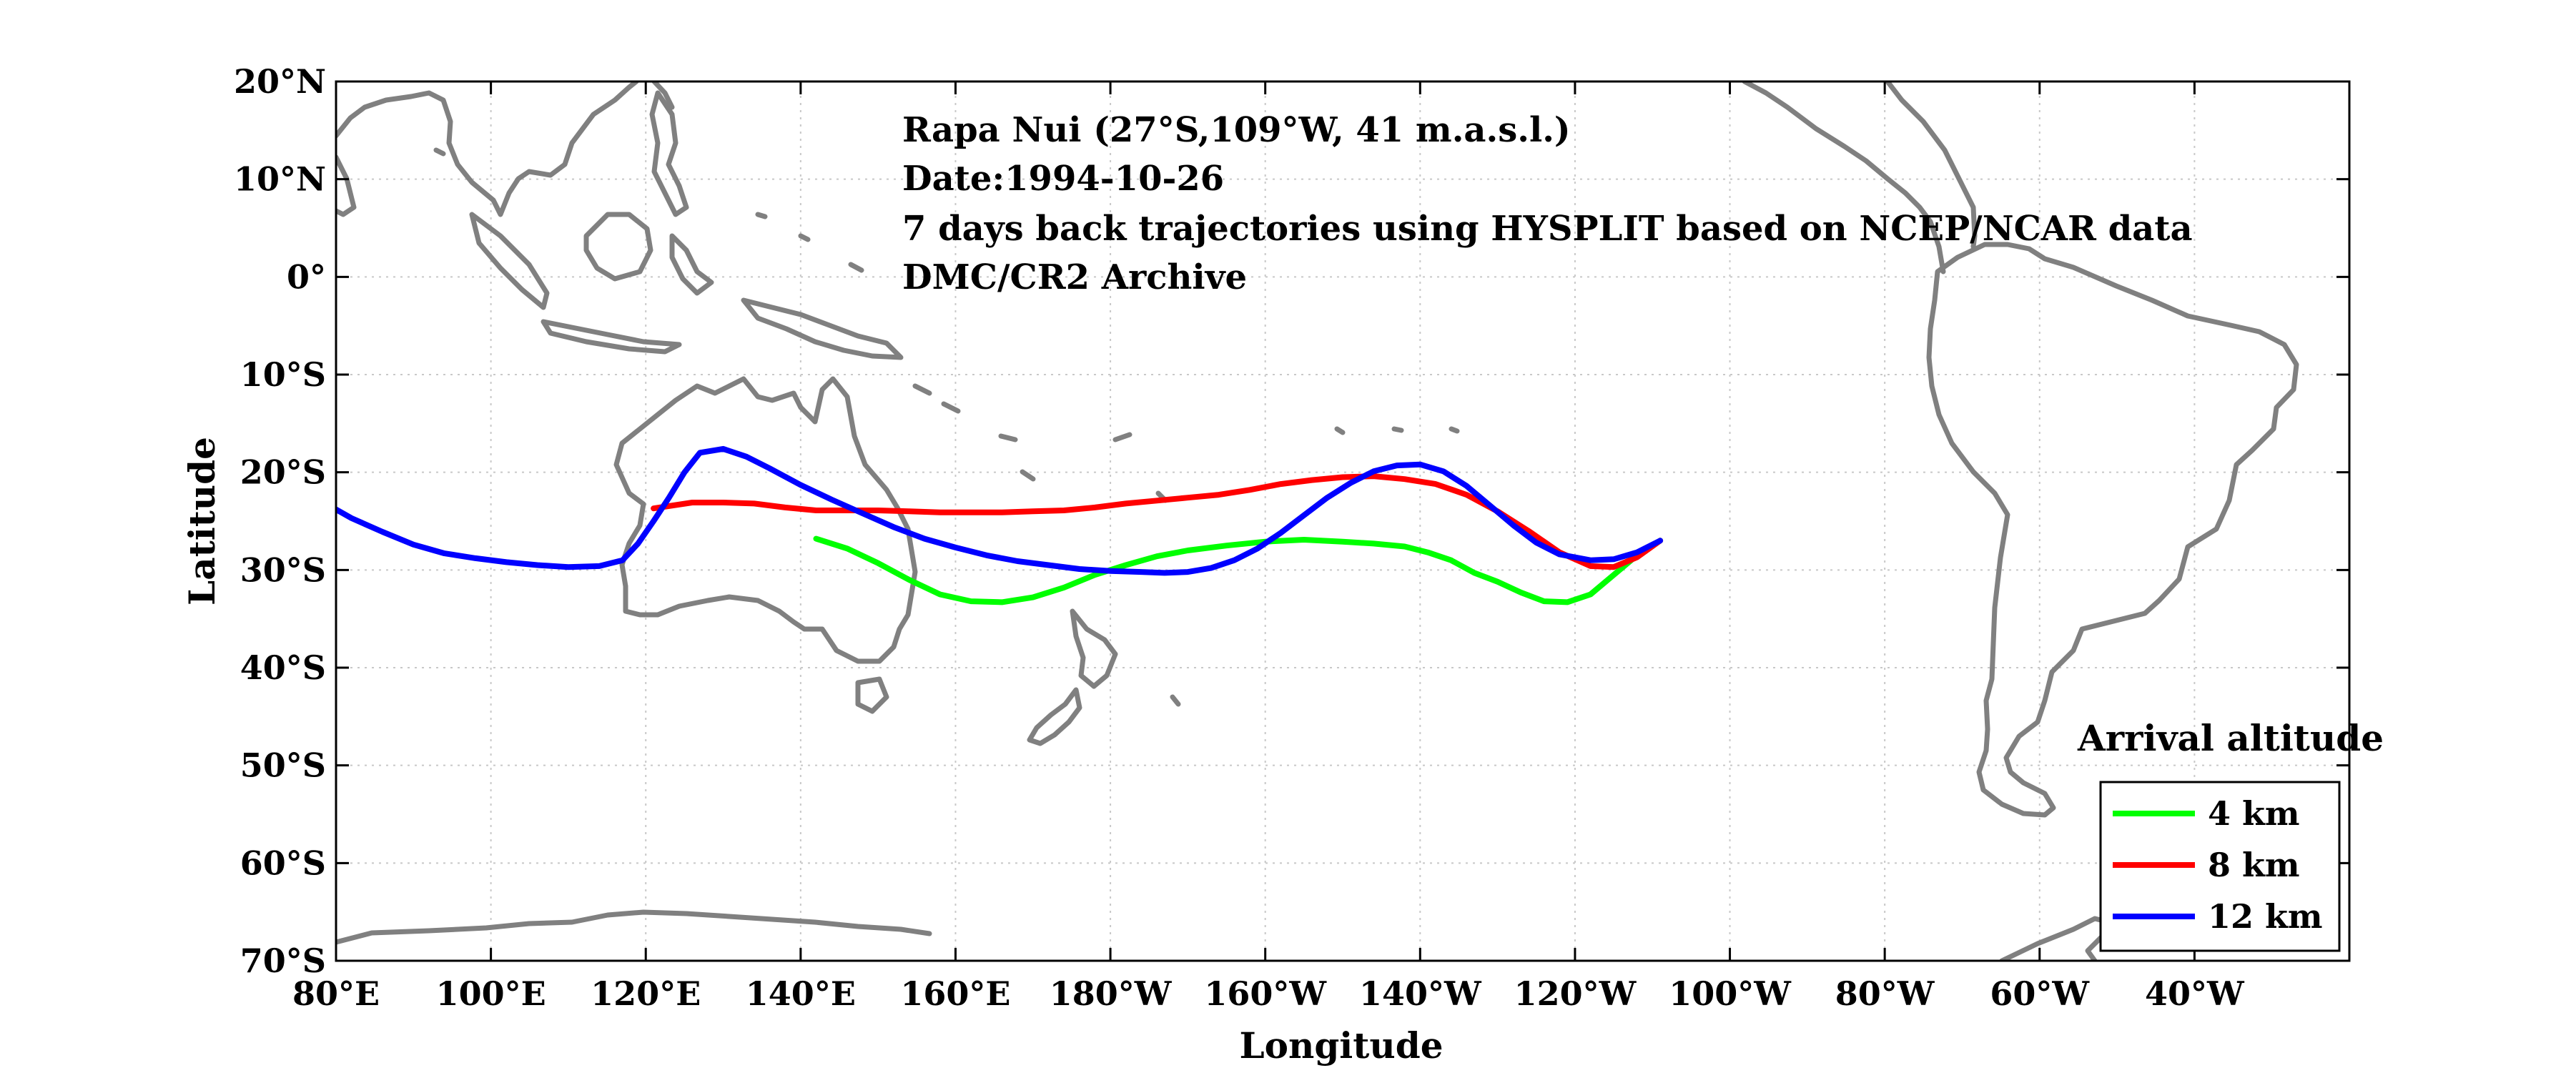  What do you see at coordinates (1341, 1045) in the screenshot?
I see `x-axis-label: Longitude` at bounding box center [1341, 1045].